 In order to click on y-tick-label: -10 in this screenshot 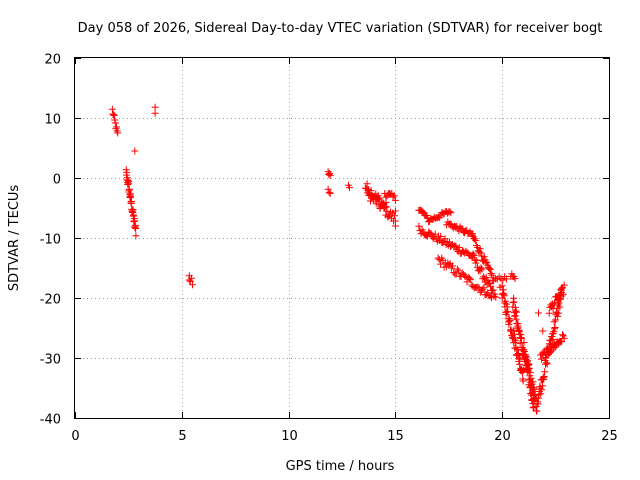, I will do `click(50, 240)`.